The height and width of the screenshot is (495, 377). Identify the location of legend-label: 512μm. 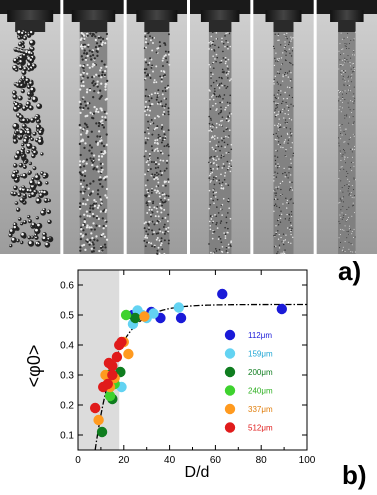
(260, 428).